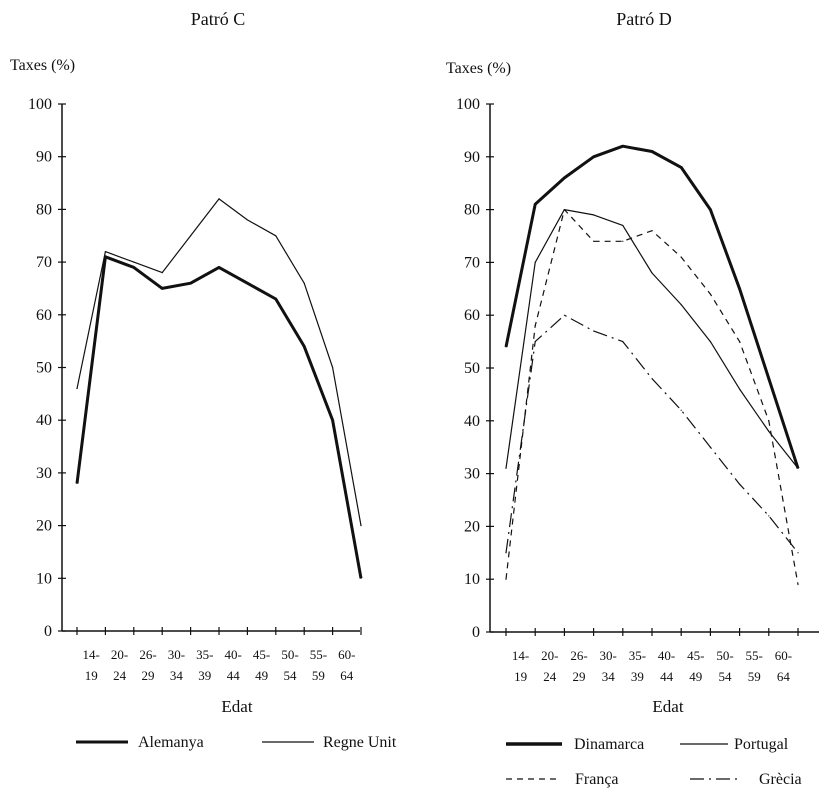  What do you see at coordinates (40, 104) in the screenshot?
I see `y-tick-label-c: 100` at bounding box center [40, 104].